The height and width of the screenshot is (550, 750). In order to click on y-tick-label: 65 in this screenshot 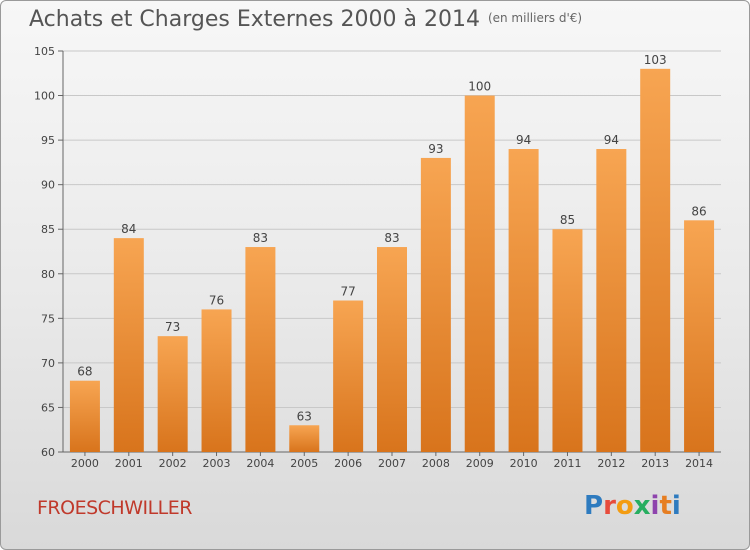, I will do `click(48, 407)`.